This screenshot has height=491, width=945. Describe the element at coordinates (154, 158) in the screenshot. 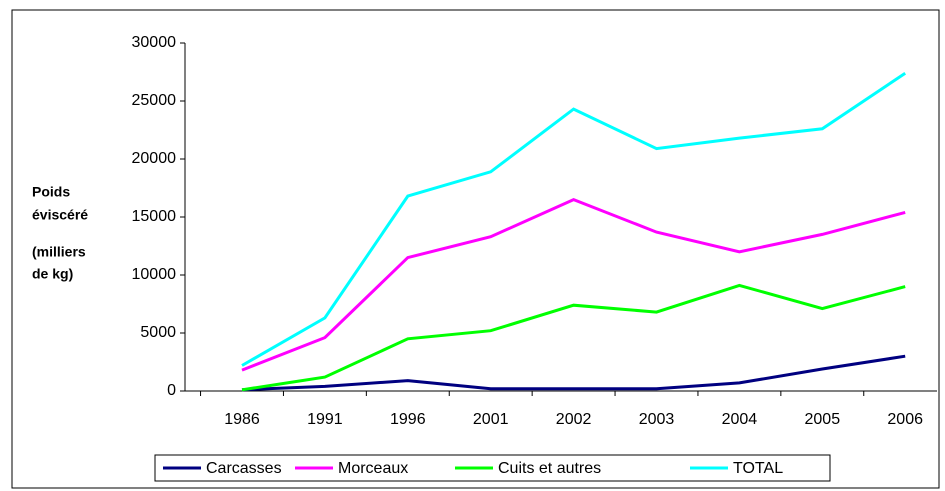

I see `y-tick-label: 20000` at that location.